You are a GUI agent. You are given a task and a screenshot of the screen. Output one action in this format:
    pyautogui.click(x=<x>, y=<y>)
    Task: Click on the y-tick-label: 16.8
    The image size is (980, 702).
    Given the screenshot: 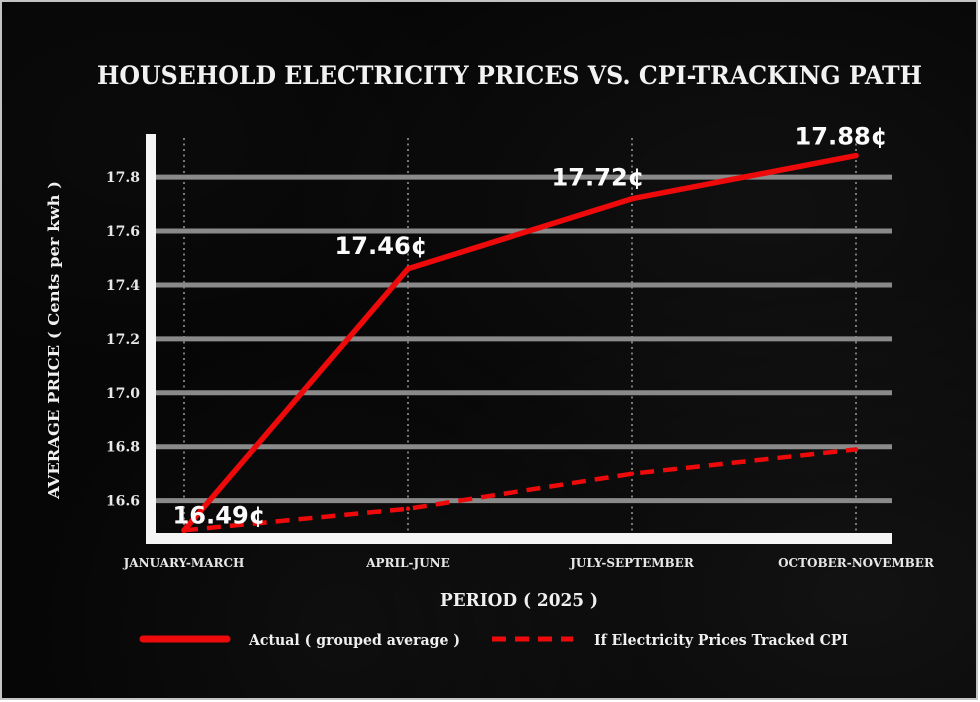 What is the action you would take?
    pyautogui.click(x=123, y=448)
    